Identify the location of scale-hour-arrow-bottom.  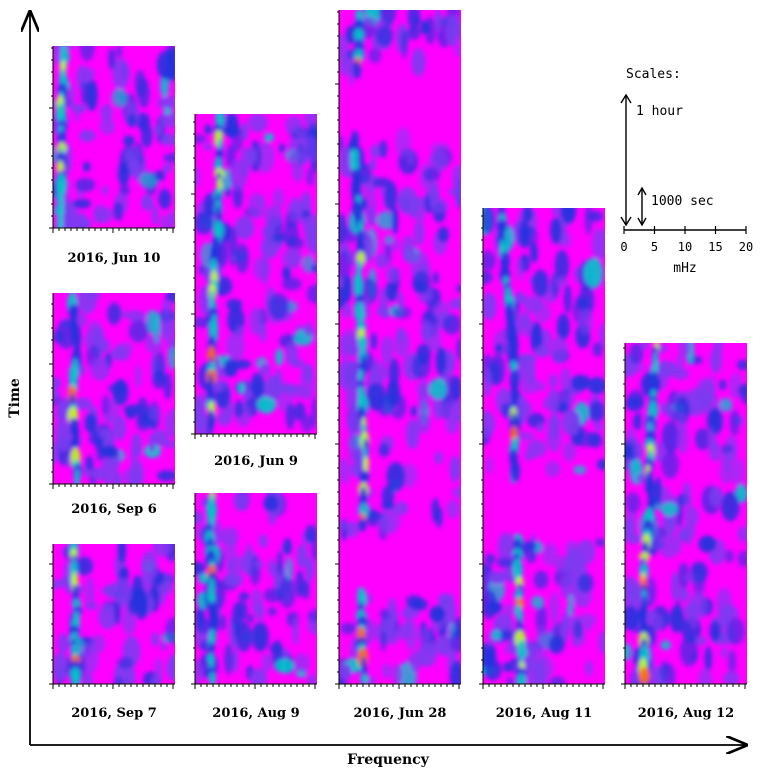
(626, 221).